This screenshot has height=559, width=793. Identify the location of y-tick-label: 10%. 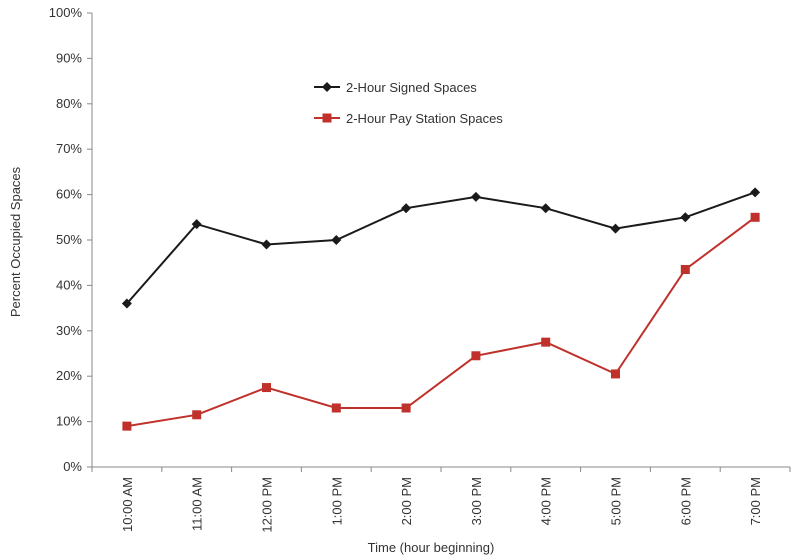
(69, 421).